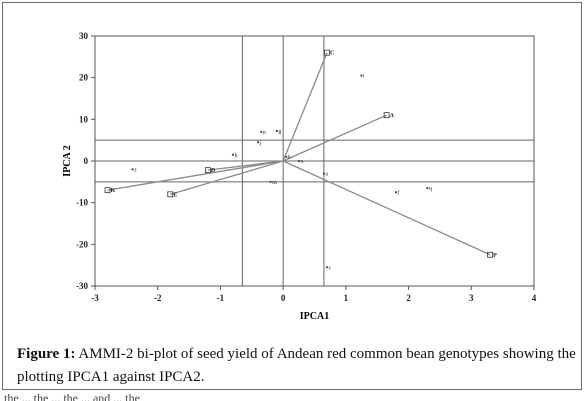 The height and width of the screenshot is (401, 588). I want to click on genotype-label: j, so click(260, 143).